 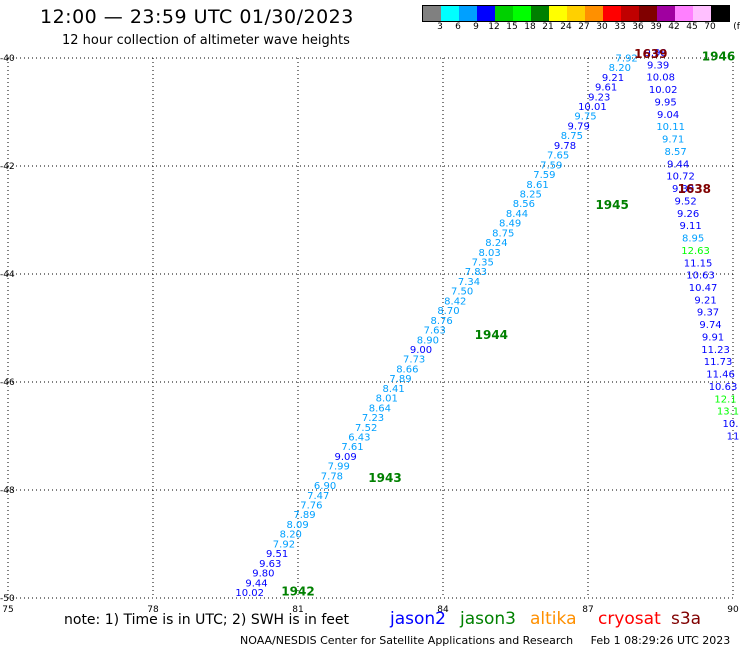 What do you see at coordinates (7, 599) in the screenshot?
I see `y-tick-label: -50` at bounding box center [7, 599].